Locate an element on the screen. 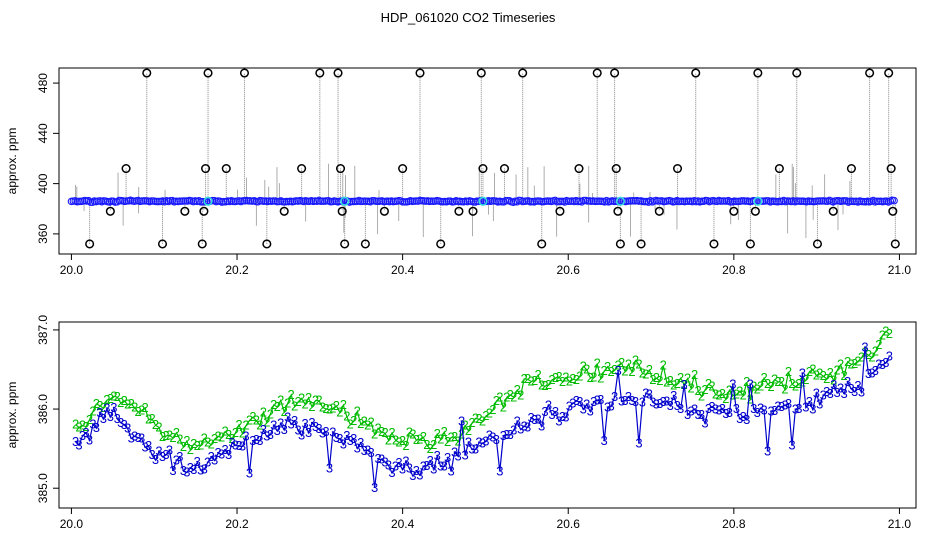  baseline-point is located at coordinates (88, 200).